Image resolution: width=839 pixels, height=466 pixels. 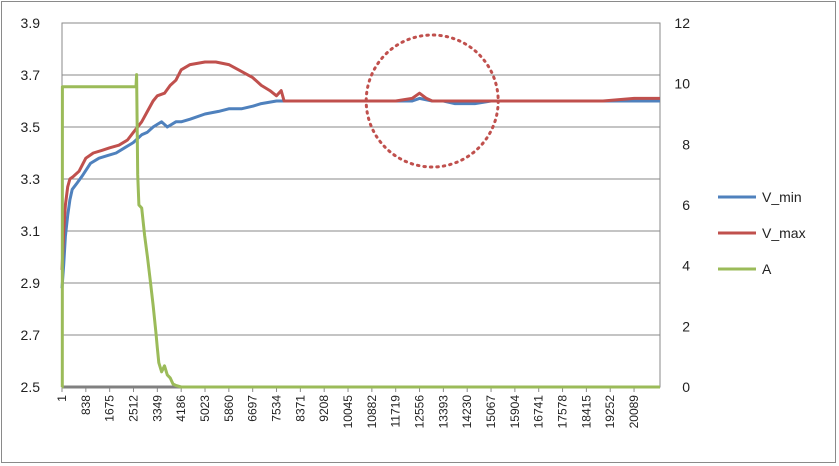 What do you see at coordinates (229, 408) in the screenshot?
I see `x-tick-label: 5860` at bounding box center [229, 408].